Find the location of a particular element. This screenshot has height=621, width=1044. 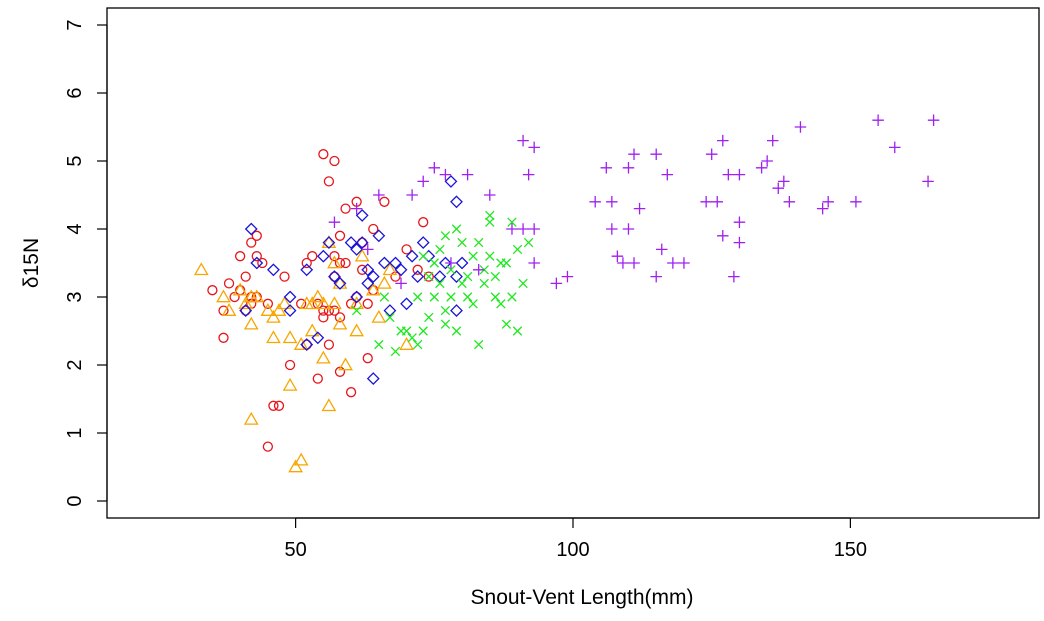

series-triangle is located at coordinates (303, 354).